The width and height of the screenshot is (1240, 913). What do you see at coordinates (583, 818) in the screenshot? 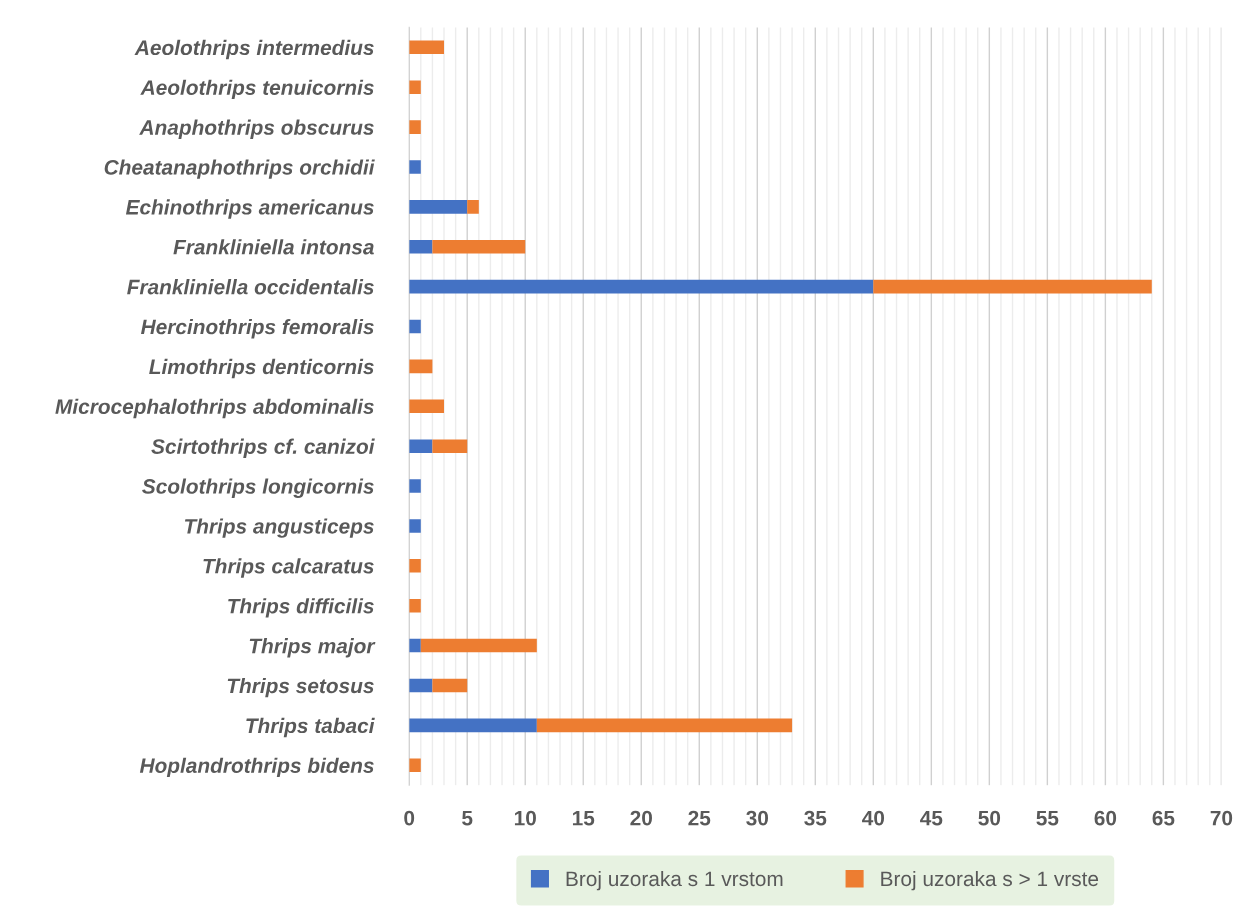
I see `x-tick-label: 15` at bounding box center [583, 818].